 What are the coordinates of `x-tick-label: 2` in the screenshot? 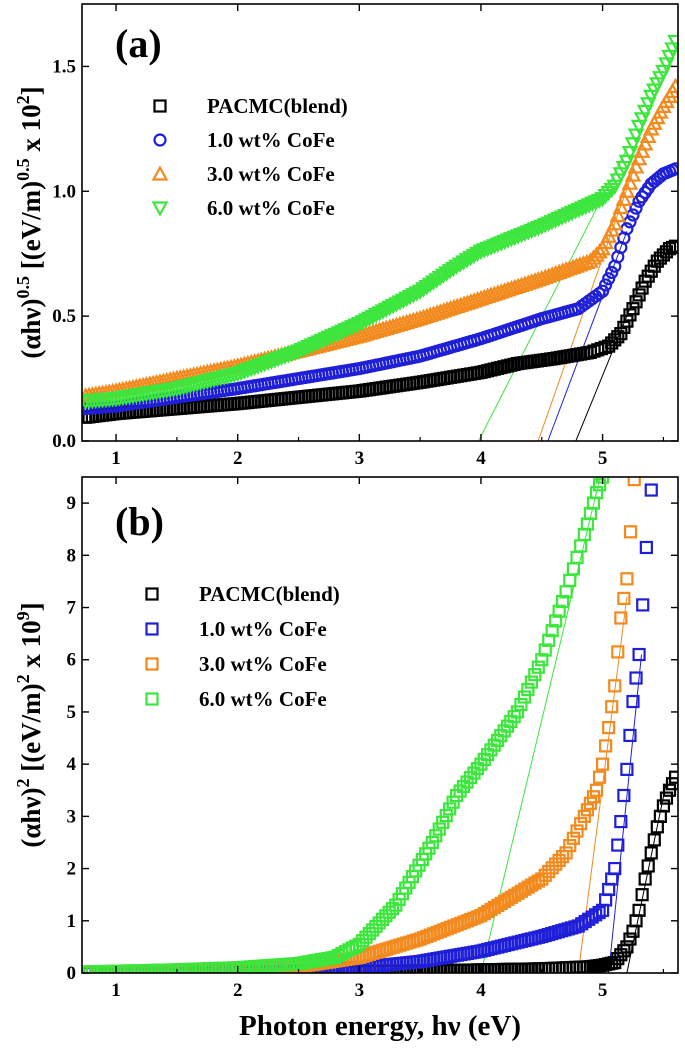 It's located at (238, 458).